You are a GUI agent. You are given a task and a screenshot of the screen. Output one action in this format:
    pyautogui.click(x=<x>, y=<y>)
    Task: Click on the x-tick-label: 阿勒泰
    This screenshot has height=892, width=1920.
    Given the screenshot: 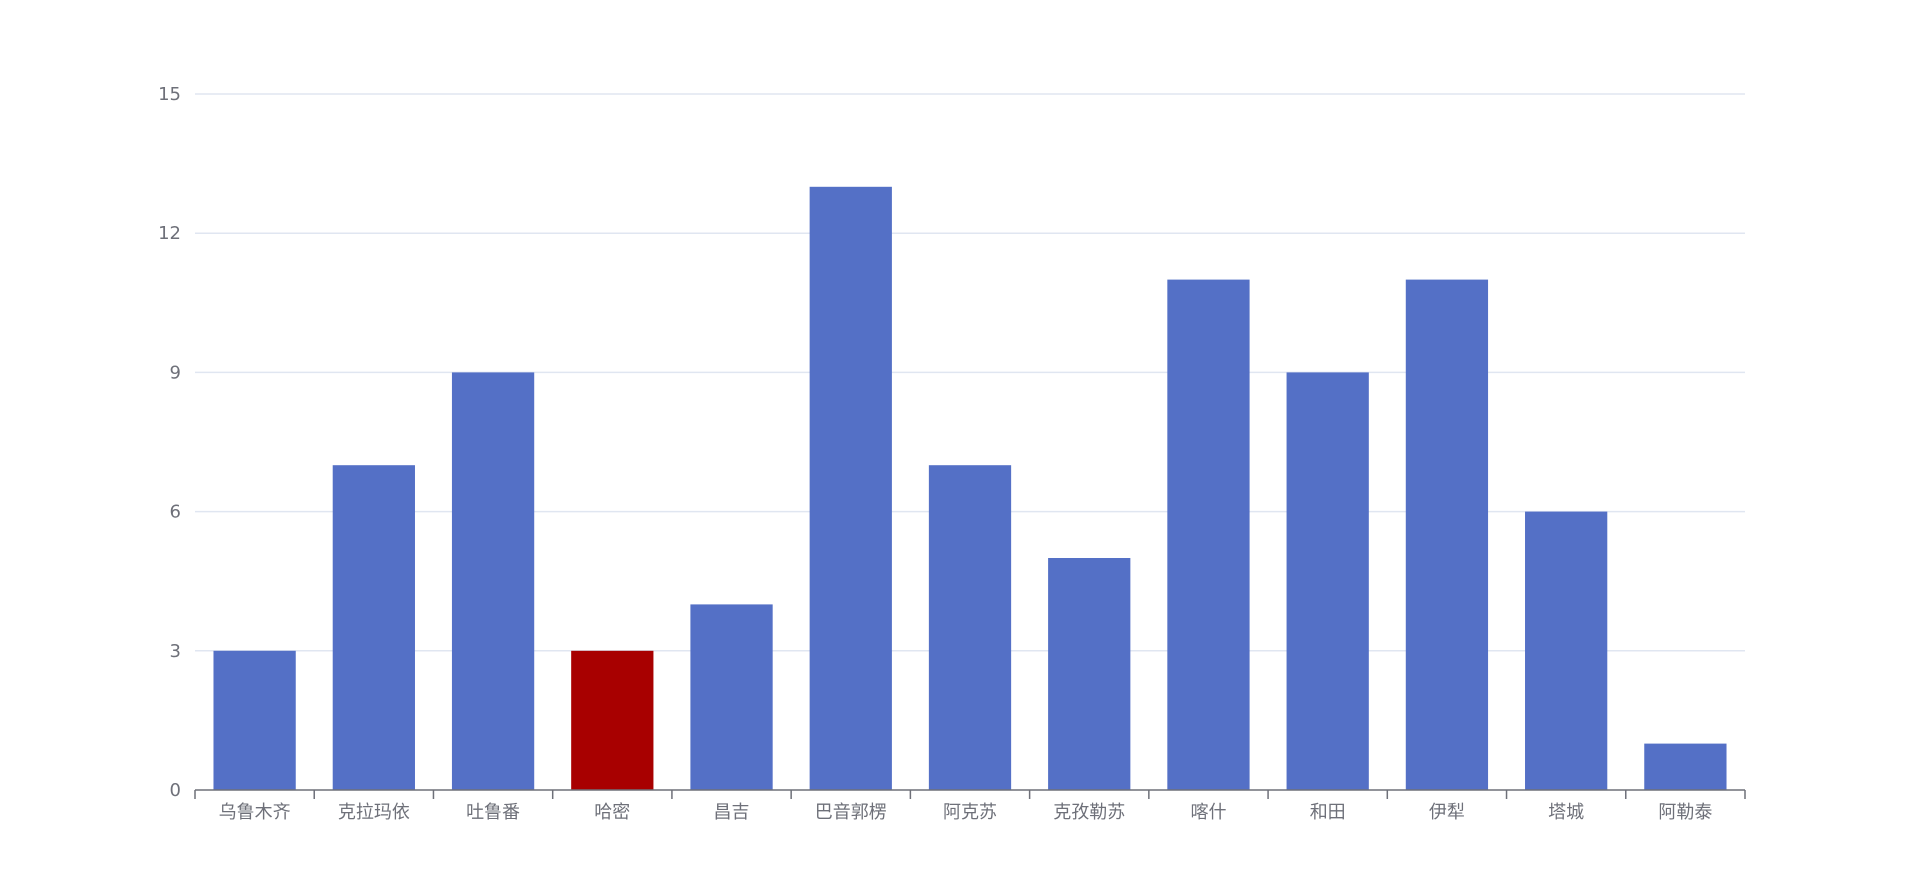 What is the action you would take?
    pyautogui.click(x=1685, y=812)
    